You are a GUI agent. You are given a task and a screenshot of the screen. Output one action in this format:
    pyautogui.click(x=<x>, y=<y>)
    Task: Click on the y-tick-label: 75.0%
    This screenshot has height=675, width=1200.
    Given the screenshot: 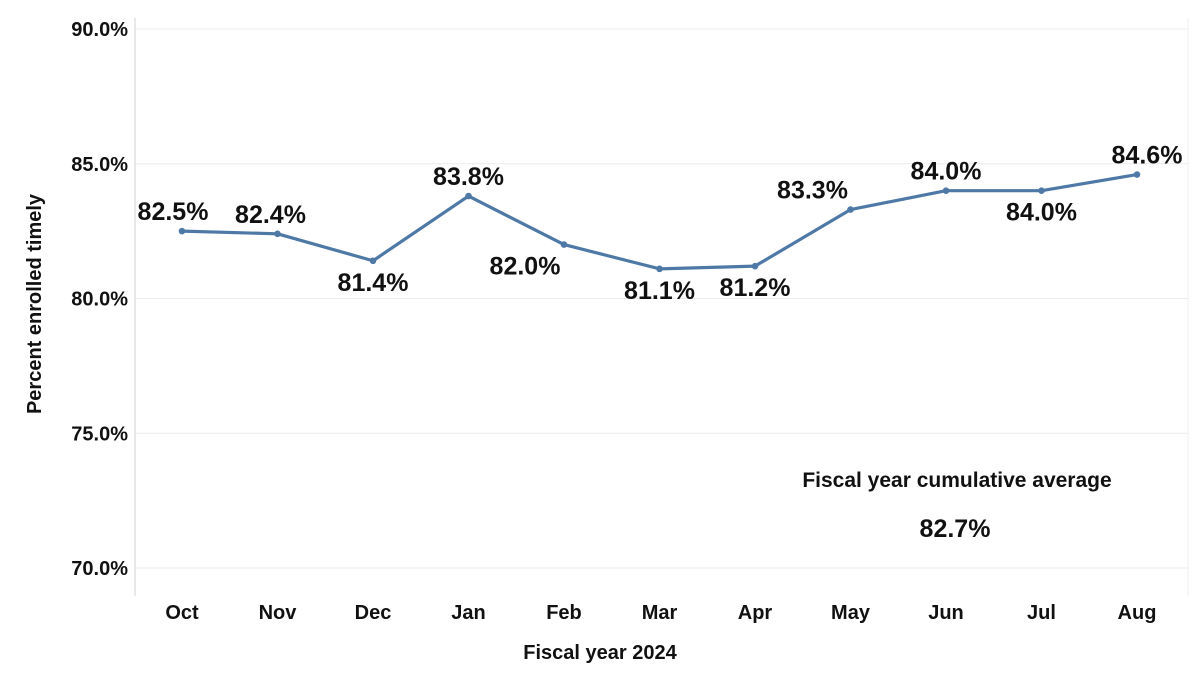 What is the action you would take?
    pyautogui.click(x=99, y=434)
    